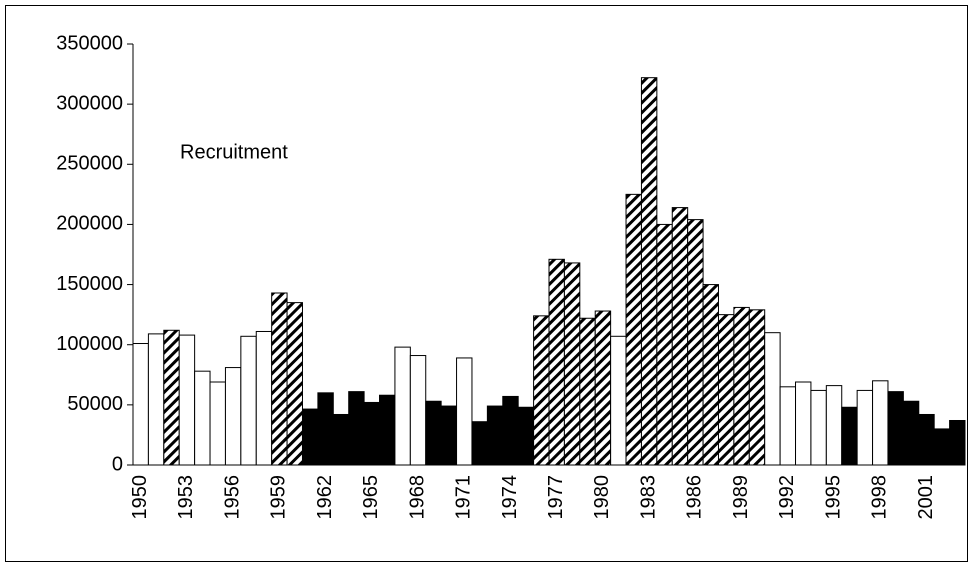  What do you see at coordinates (89, 164) in the screenshot?
I see `y-tick-label: 250000` at bounding box center [89, 164].